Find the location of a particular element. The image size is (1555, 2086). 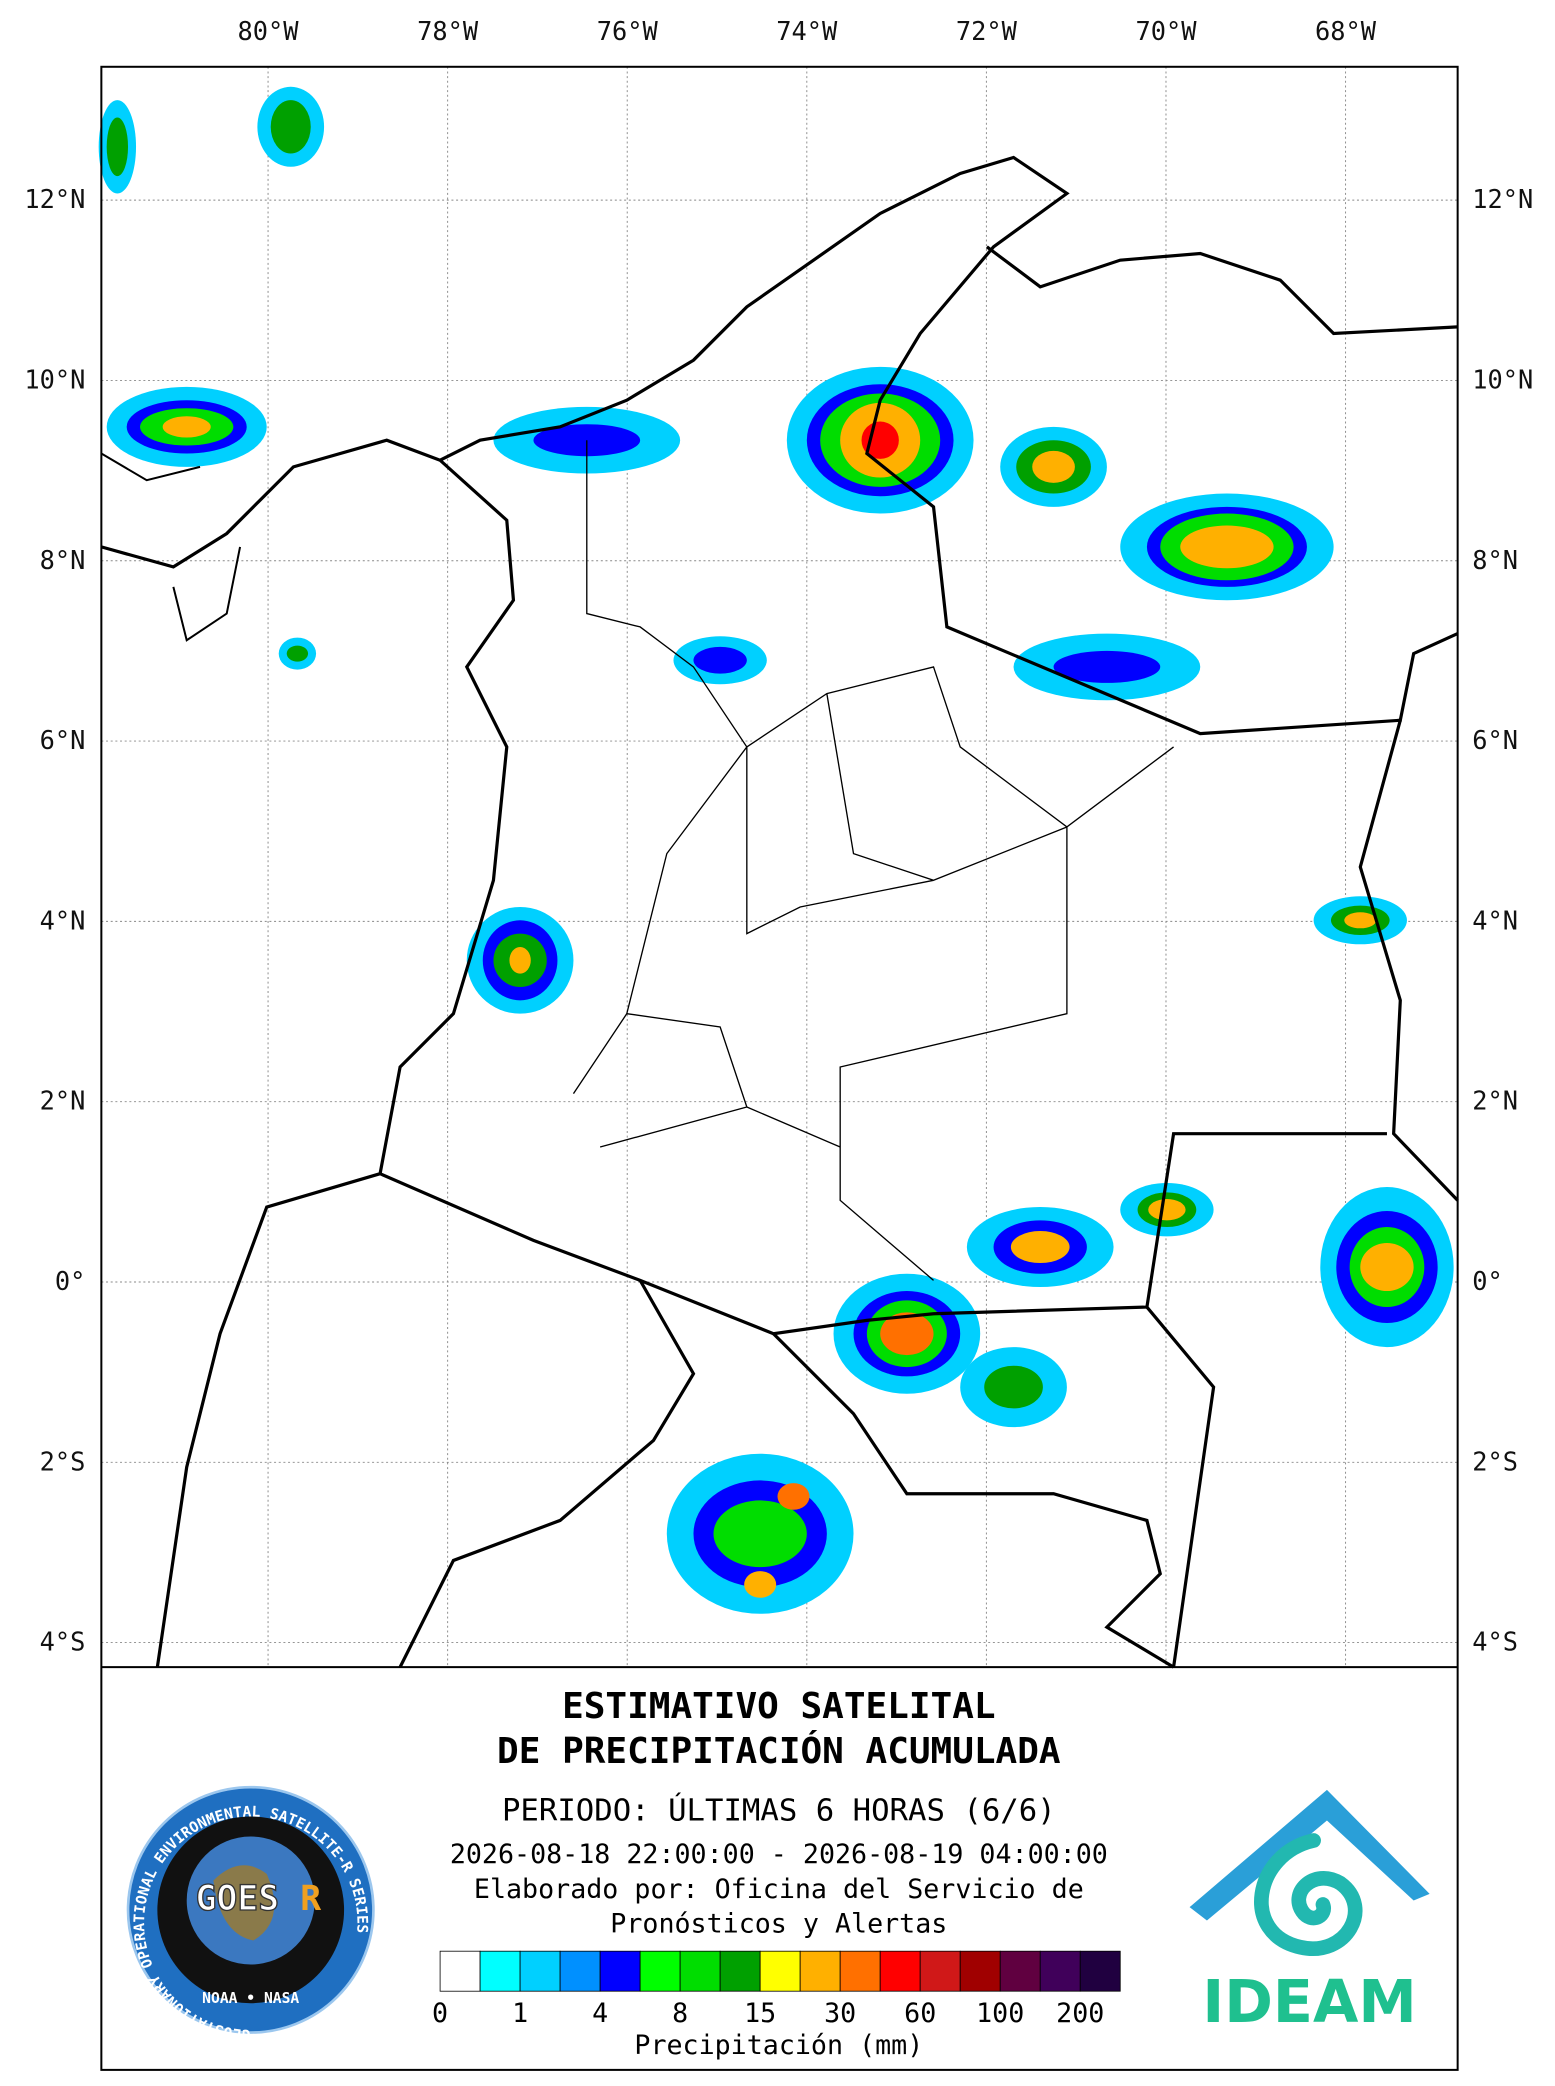

legend-tick-label: 100 is located at coordinates (1000, 2013).